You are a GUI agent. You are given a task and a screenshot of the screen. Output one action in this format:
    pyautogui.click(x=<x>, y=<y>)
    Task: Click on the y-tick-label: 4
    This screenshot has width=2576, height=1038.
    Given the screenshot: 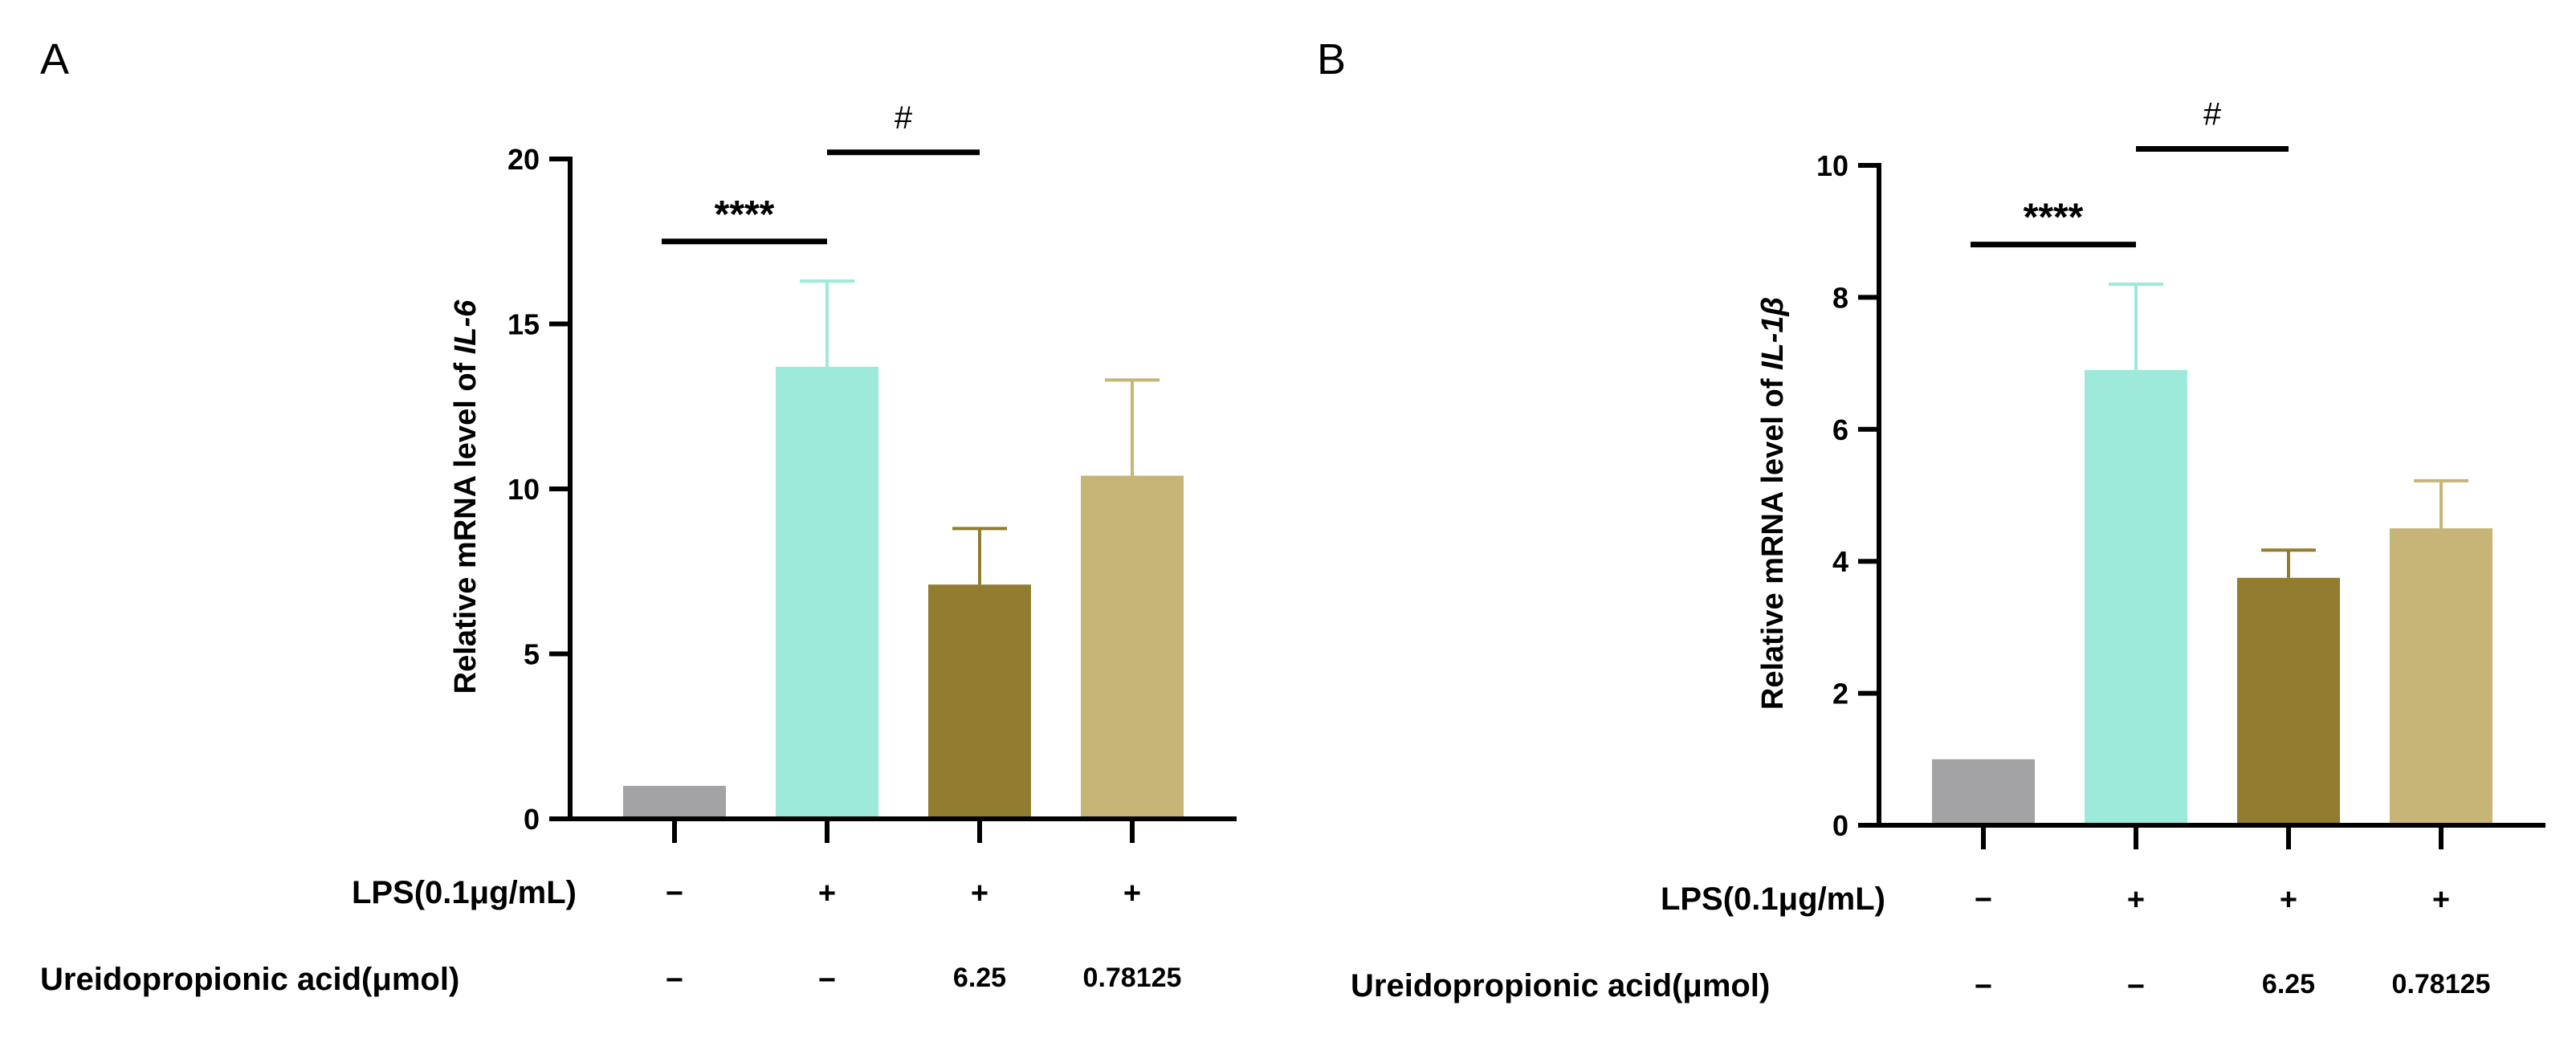 What is the action you would take?
    pyautogui.click(x=1840, y=561)
    